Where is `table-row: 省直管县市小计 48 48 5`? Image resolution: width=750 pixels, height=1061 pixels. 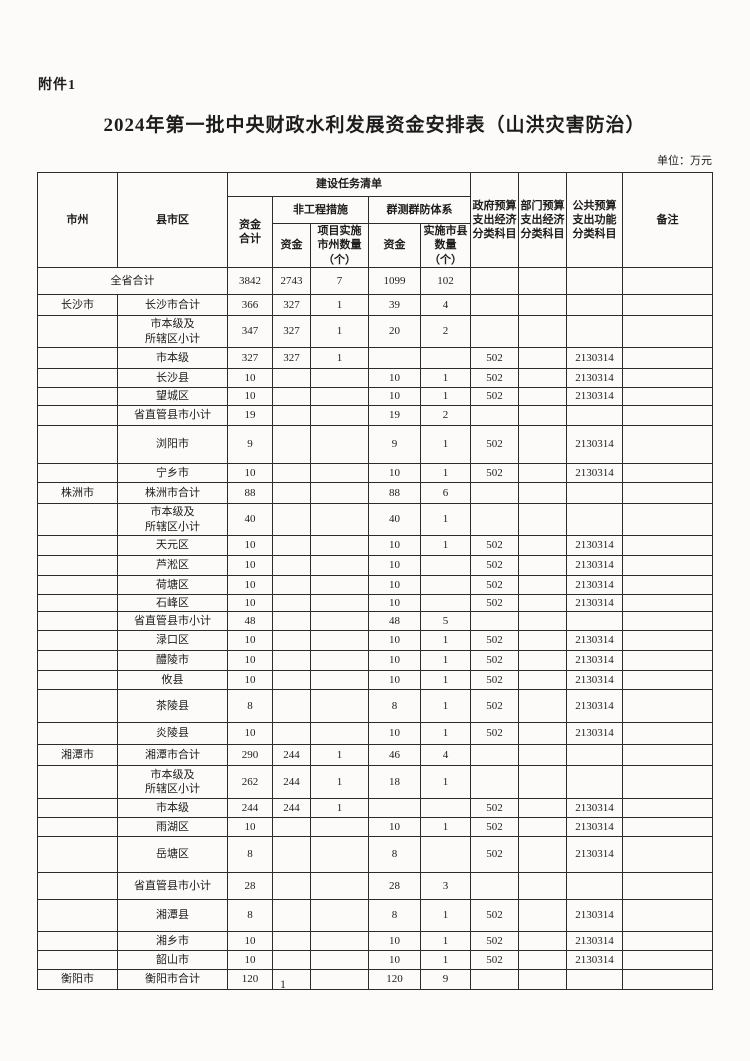
table-row: 省直管县市小计 48 48 5 is located at coordinates (375, 621).